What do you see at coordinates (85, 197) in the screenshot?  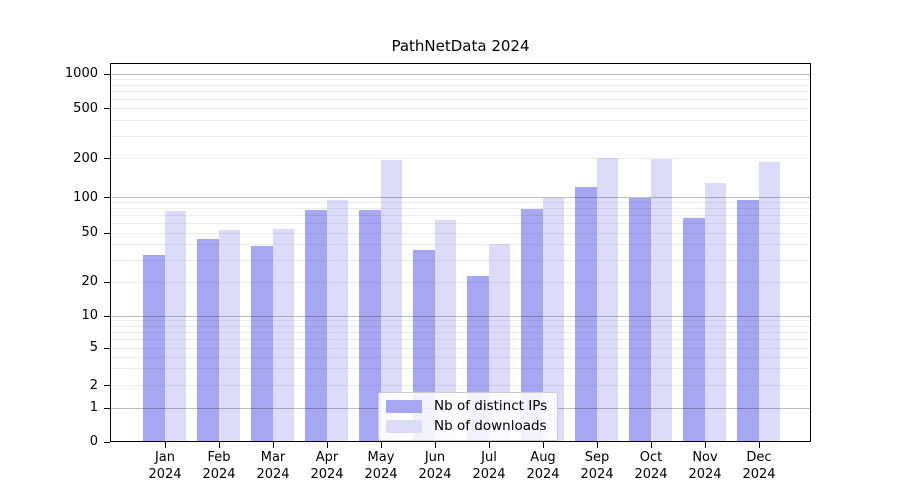 I see `y-tick-label-100: 100` at bounding box center [85, 197].